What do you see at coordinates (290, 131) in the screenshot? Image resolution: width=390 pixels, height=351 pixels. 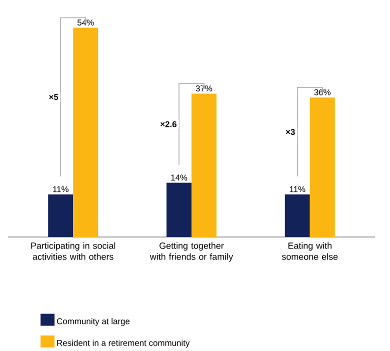 I see `annotation: ×3` at bounding box center [290, 131].